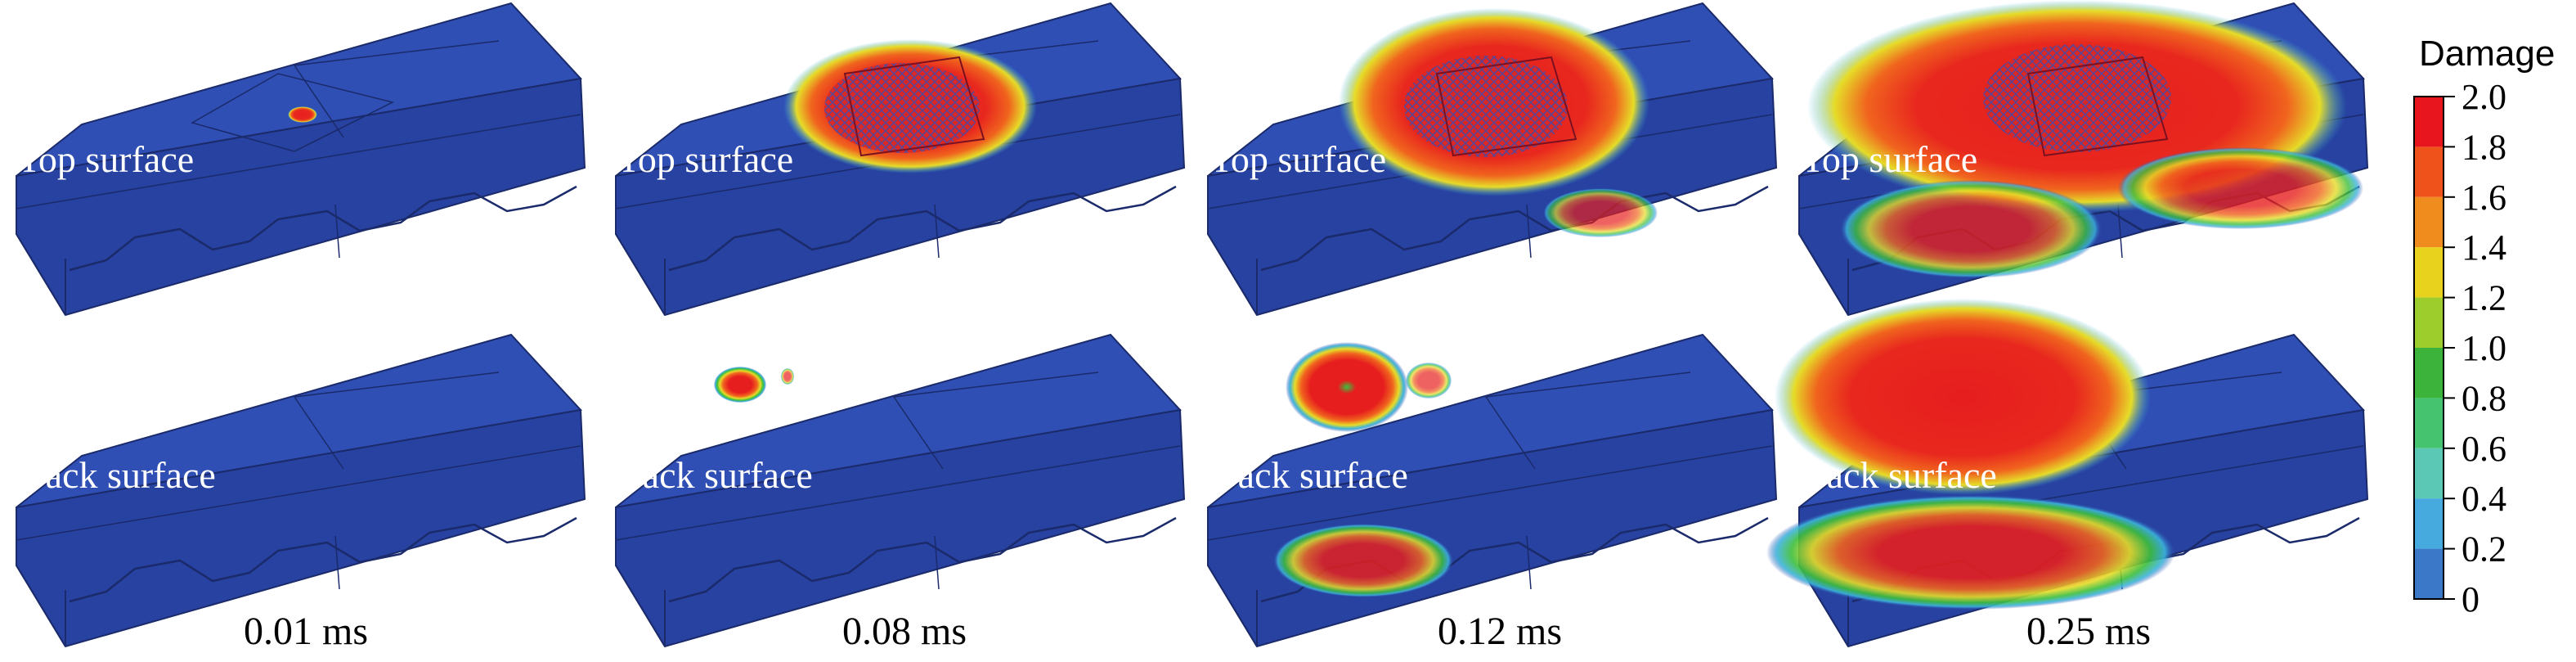 This screenshot has width=2576, height=662. What do you see at coordinates (306, 632) in the screenshot?
I see `time-label: 0.01 ms` at bounding box center [306, 632].